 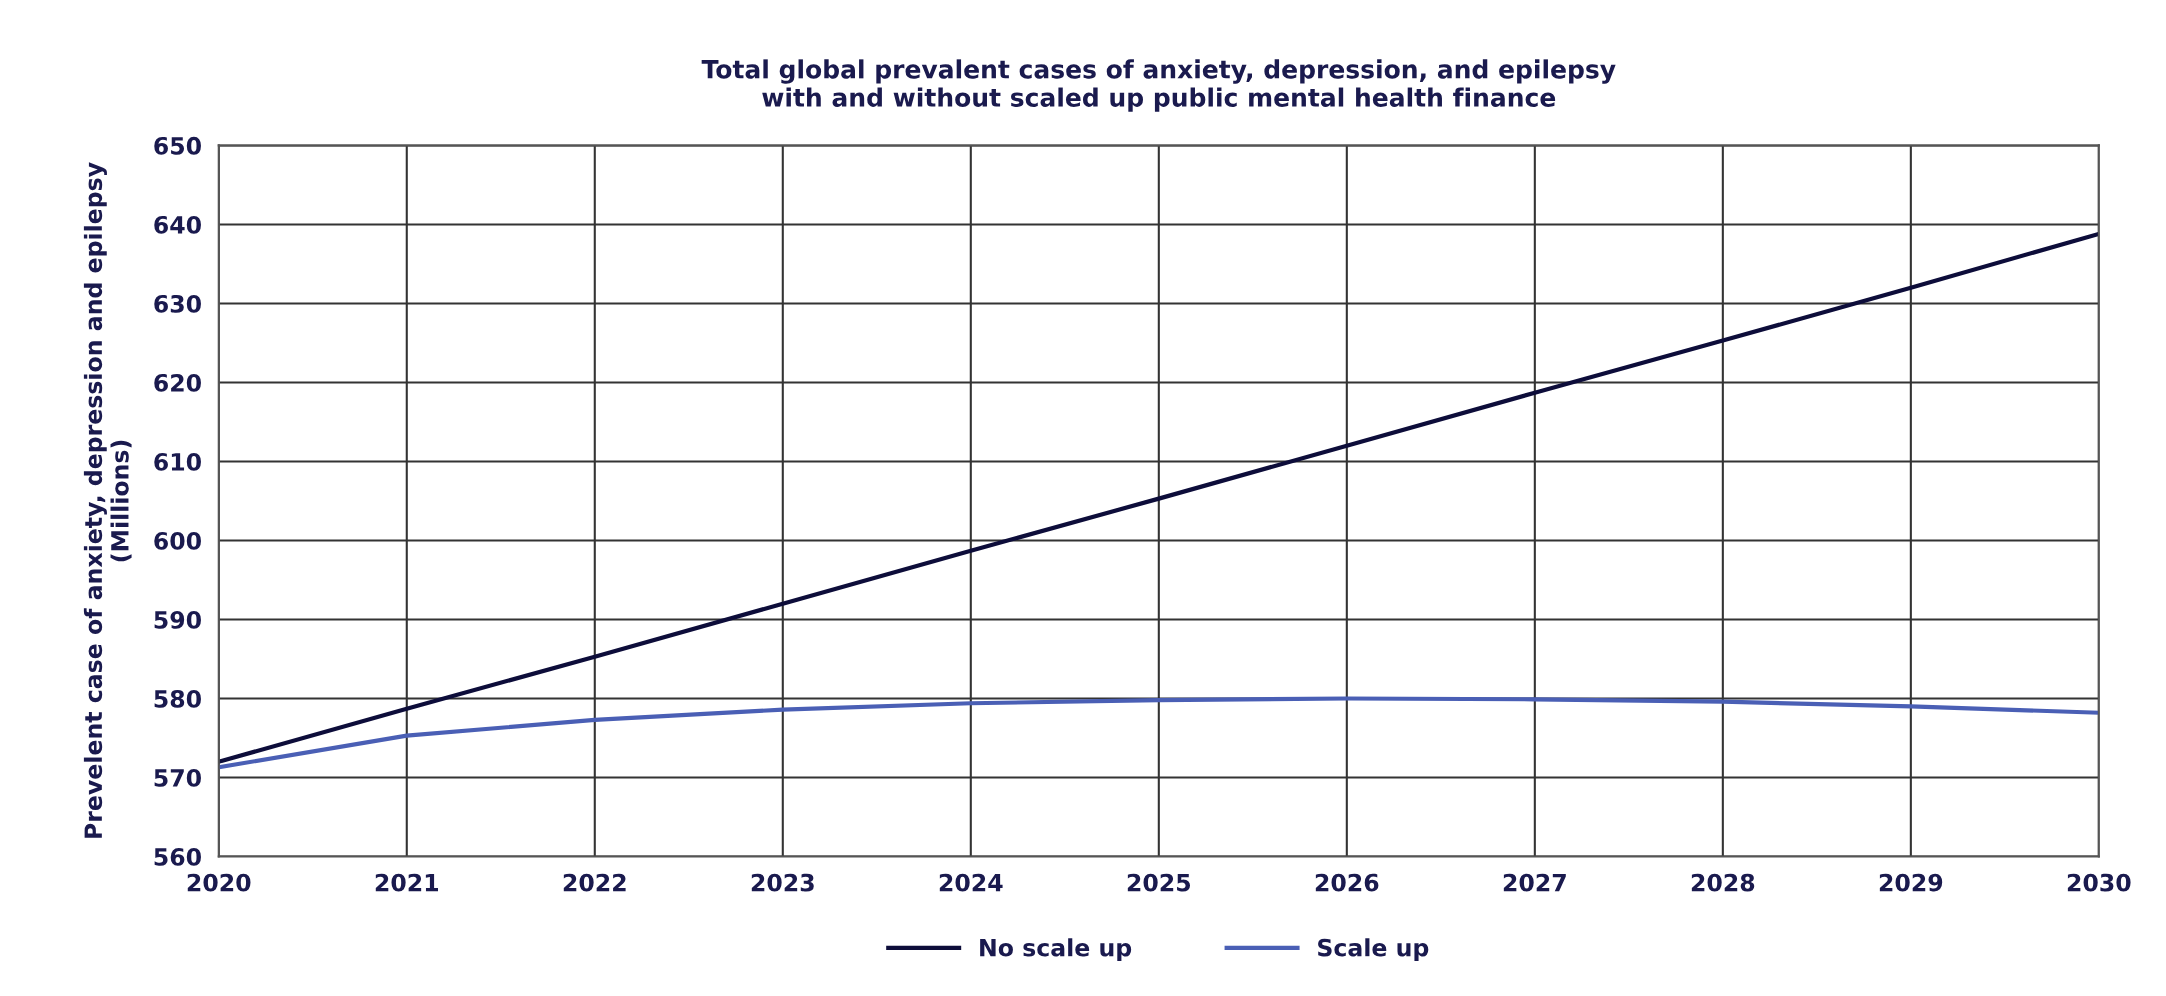 What do you see at coordinates (1373, 950) in the screenshot?
I see `legend-label: Scale up` at bounding box center [1373, 950].